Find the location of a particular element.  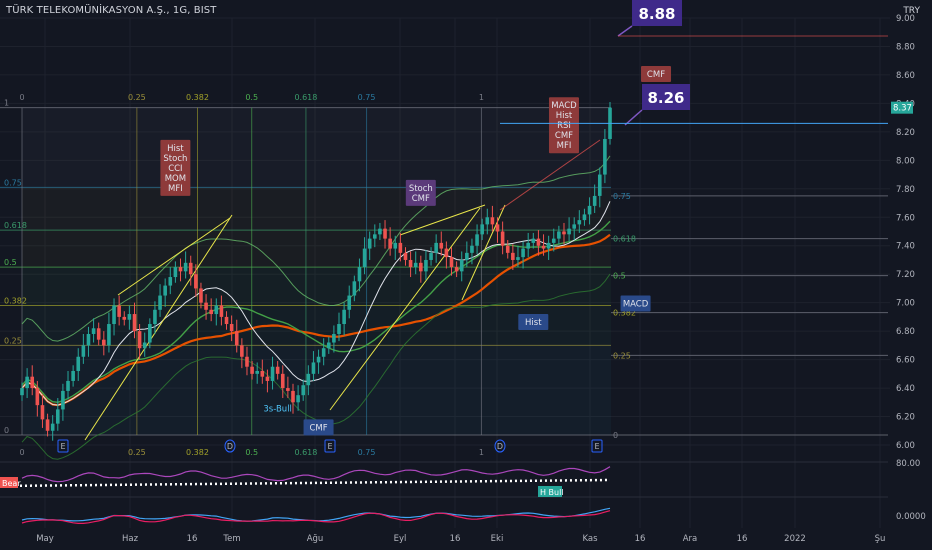

time-tick-label: Tem is located at coordinates (231, 539).